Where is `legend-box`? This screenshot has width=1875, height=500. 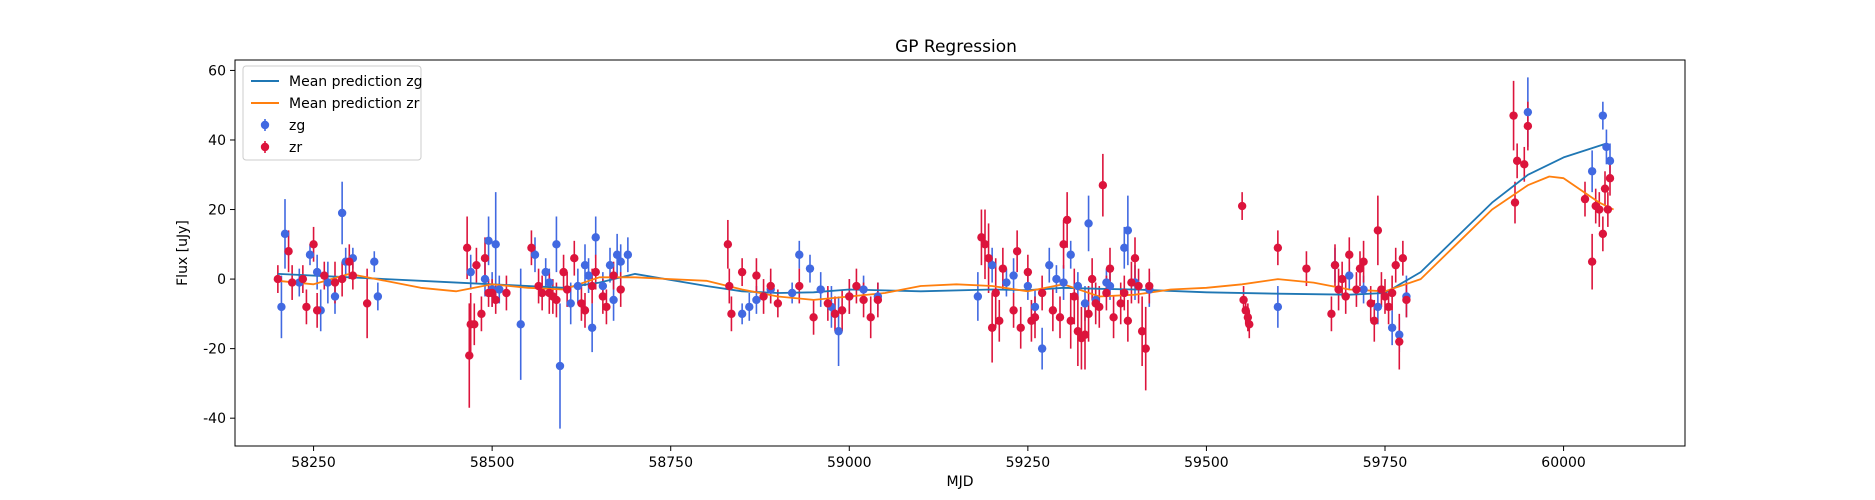 legend-box is located at coordinates (332, 113).